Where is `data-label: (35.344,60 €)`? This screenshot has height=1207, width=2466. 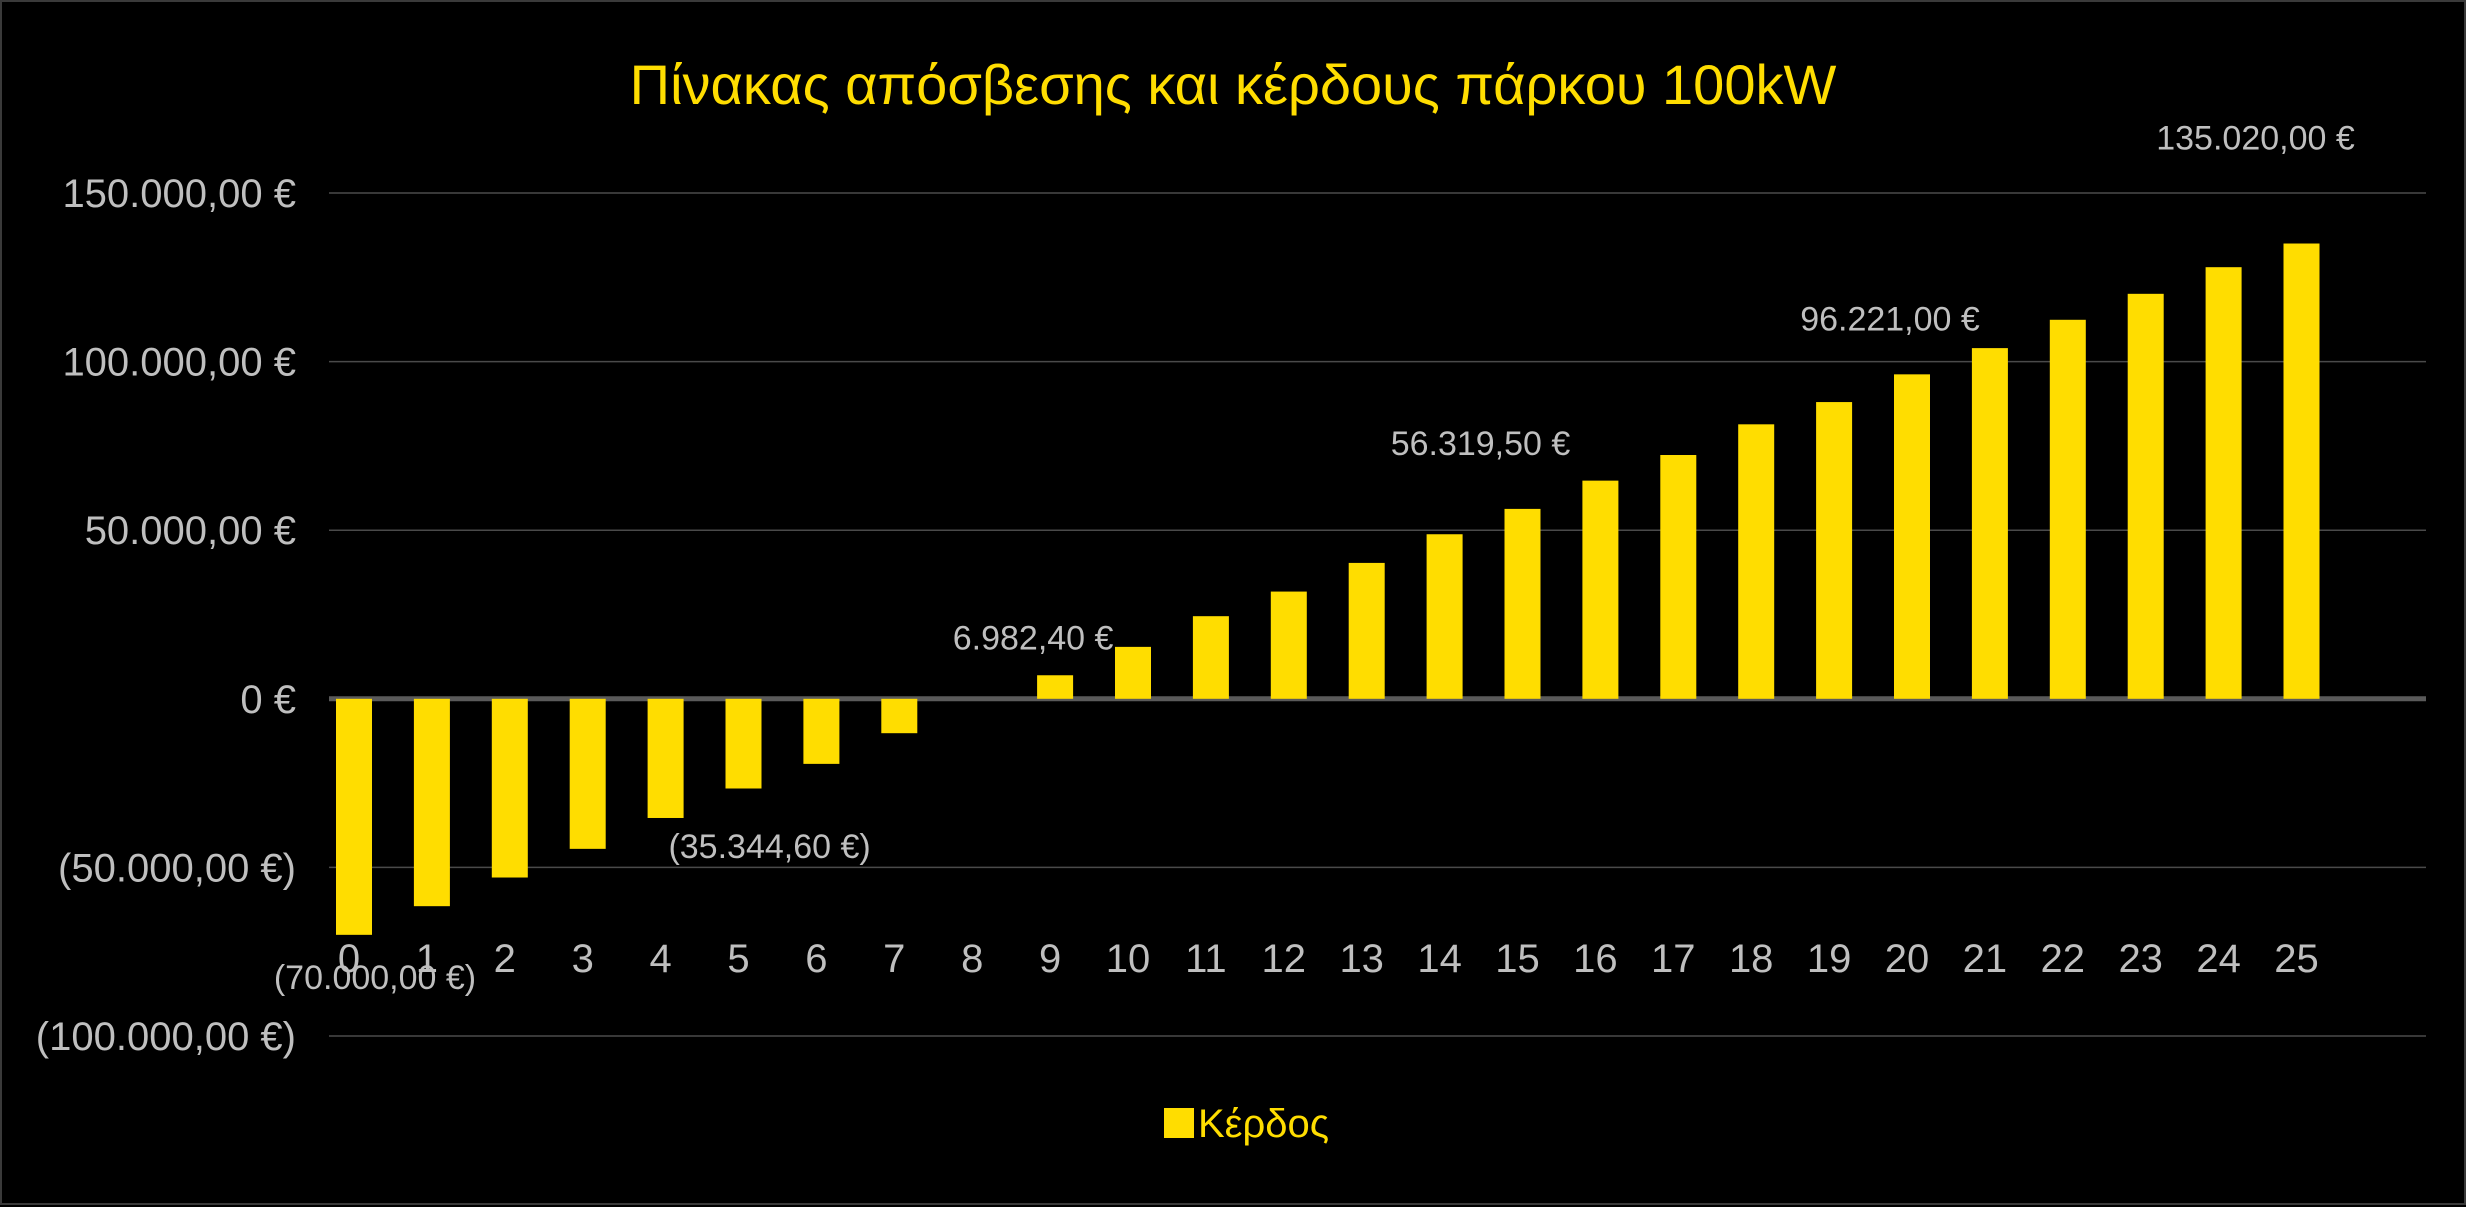
data-label: (35.344,60 €) is located at coordinates (769, 847).